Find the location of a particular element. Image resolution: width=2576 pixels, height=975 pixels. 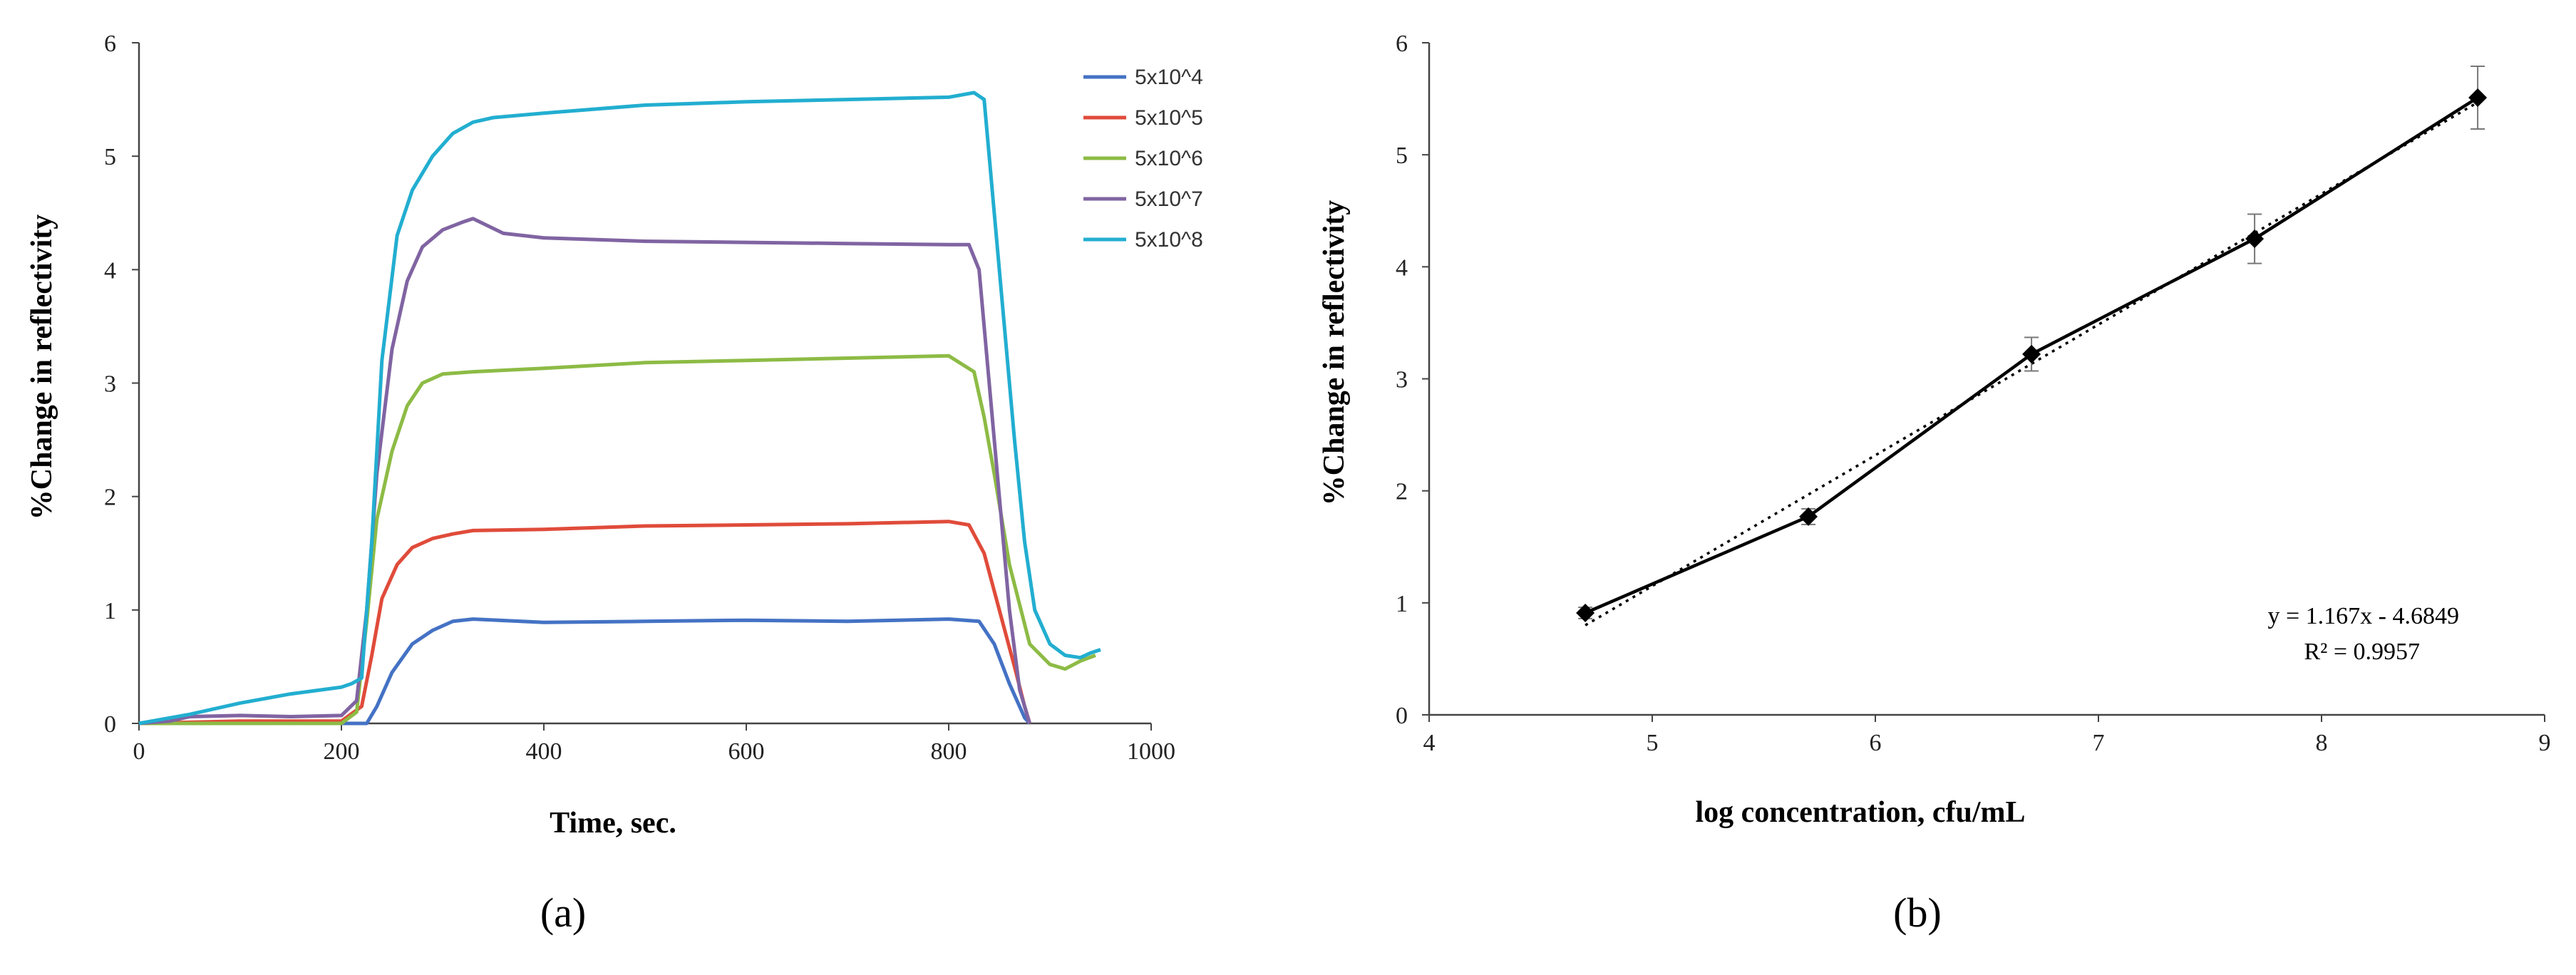

chart-a-y-tick-label: 0 is located at coordinates (110, 725).